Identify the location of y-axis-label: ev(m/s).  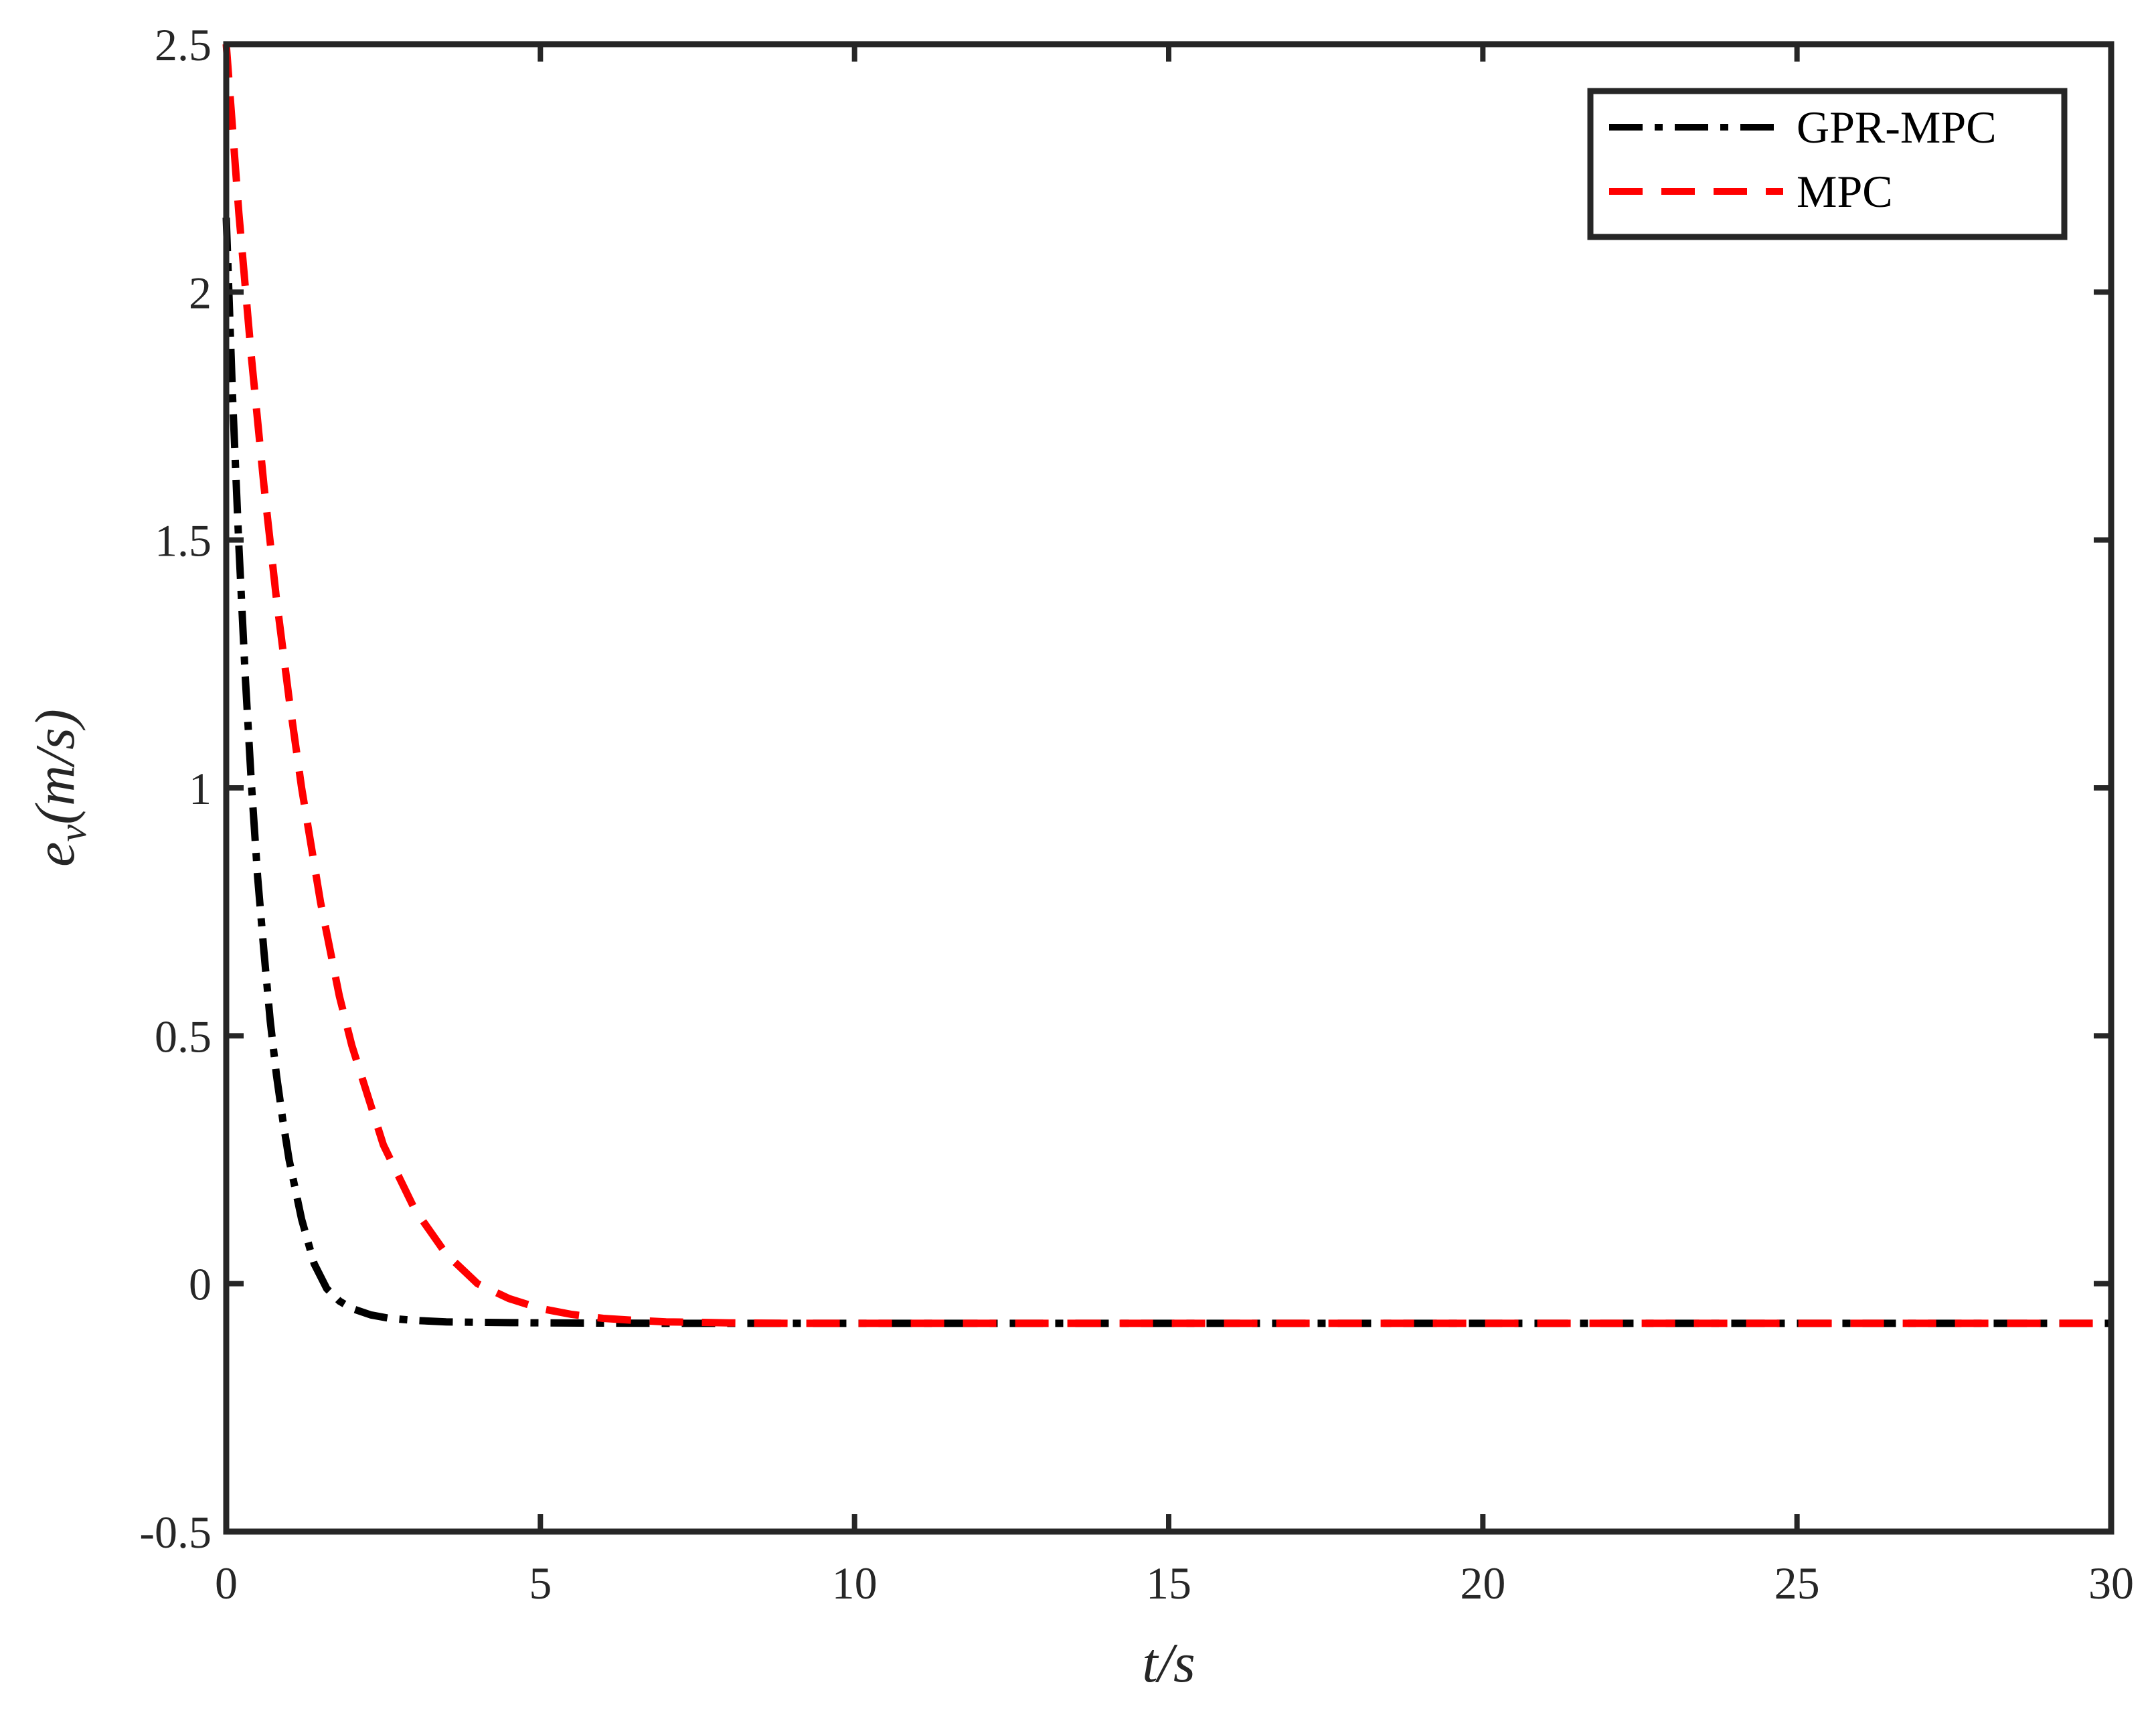
(59, 788).